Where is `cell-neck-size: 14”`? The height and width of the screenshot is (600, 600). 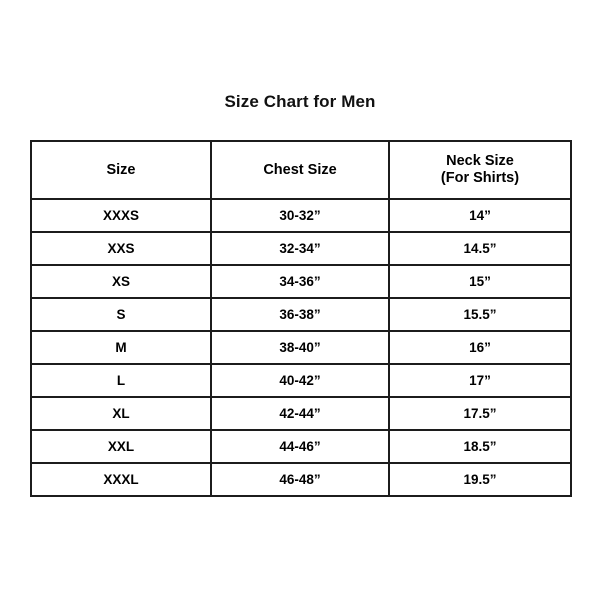 cell-neck-size: 14” is located at coordinates (480, 215).